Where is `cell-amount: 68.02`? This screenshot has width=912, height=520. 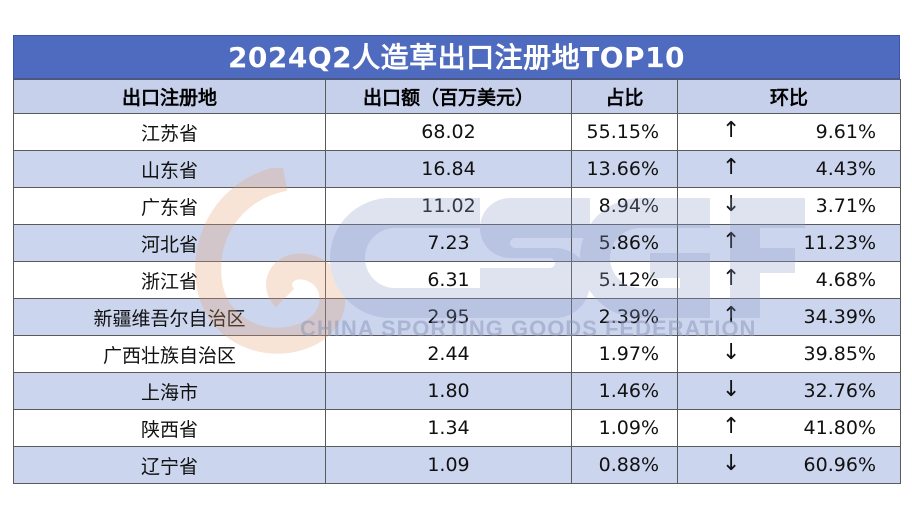 cell-amount: 68.02 is located at coordinates (448, 132).